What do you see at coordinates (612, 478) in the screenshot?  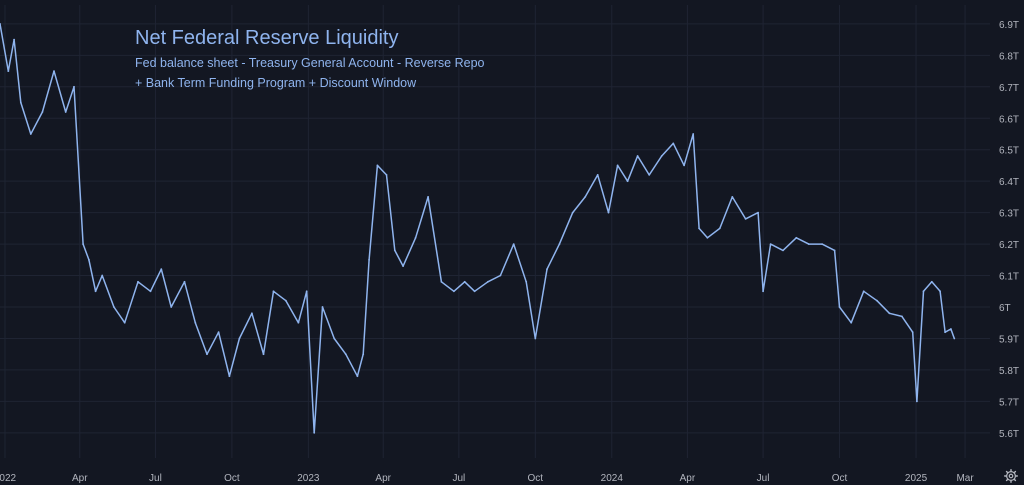 I see `x-tick-label: 2024` at bounding box center [612, 478].